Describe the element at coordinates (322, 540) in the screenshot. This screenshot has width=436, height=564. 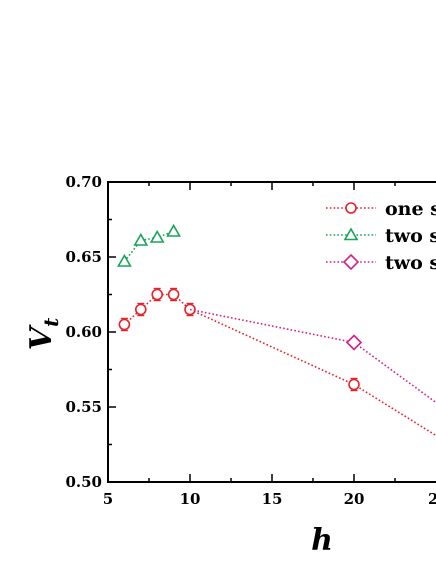
I see `x-axis-title: h` at that location.